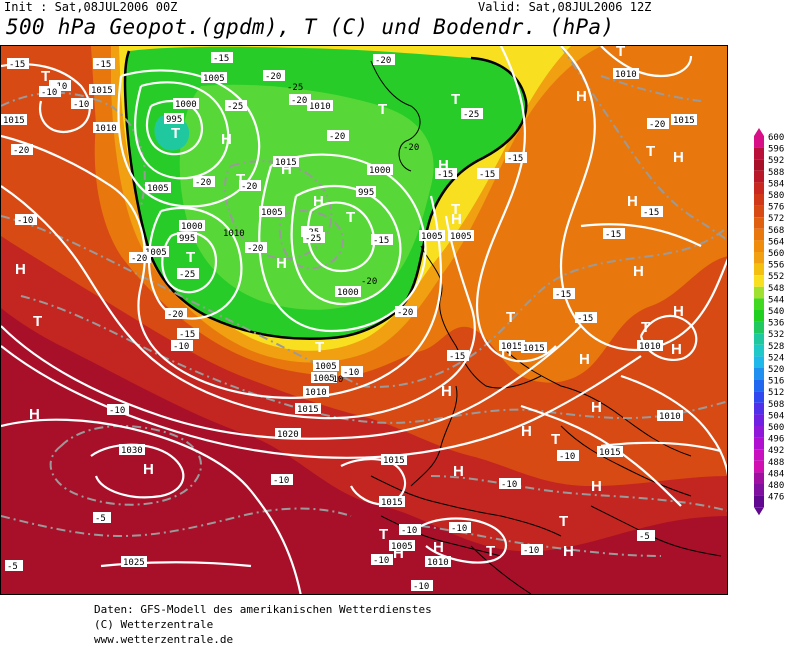  Describe the element at coordinates (288, 435) in the screenshot. I see `isobar-label: 1020` at that location.